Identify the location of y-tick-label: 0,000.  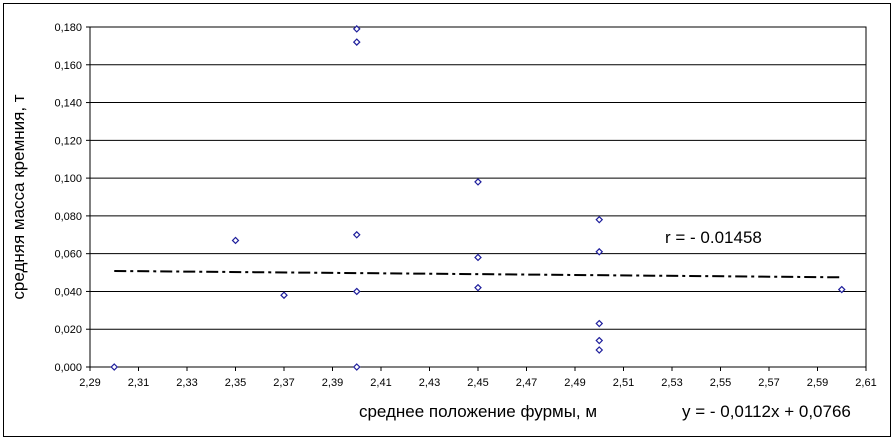
(68, 368).